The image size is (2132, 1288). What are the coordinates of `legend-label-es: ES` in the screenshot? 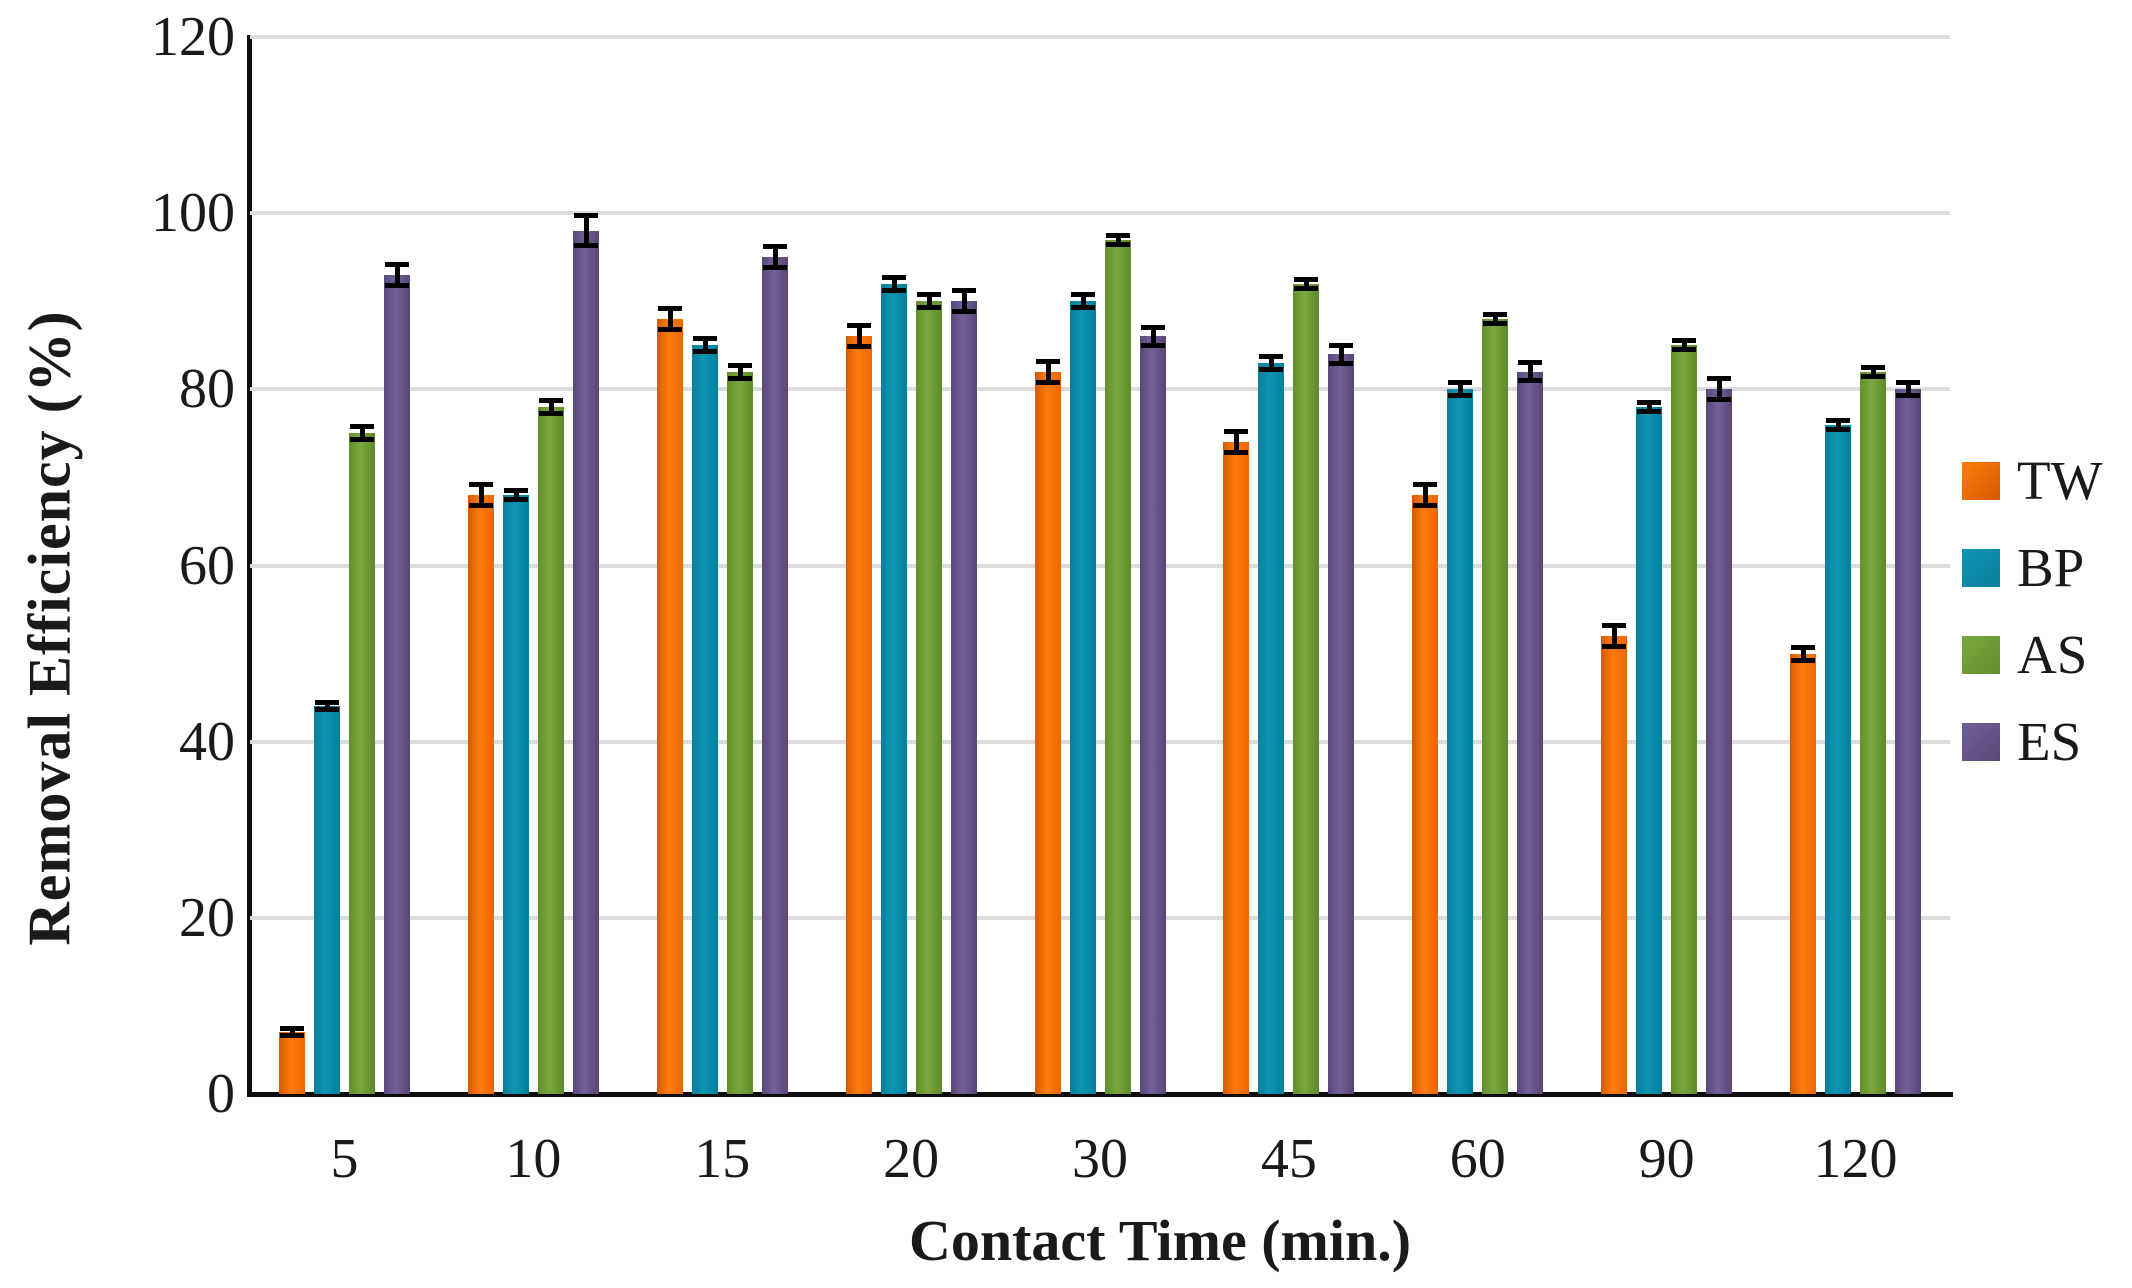 It's located at (2049, 741).